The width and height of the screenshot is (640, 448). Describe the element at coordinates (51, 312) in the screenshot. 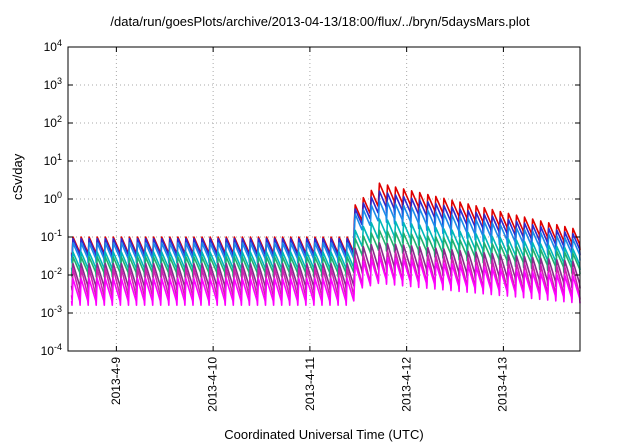

I see `y-tick-label: 10⁻³` at that location.